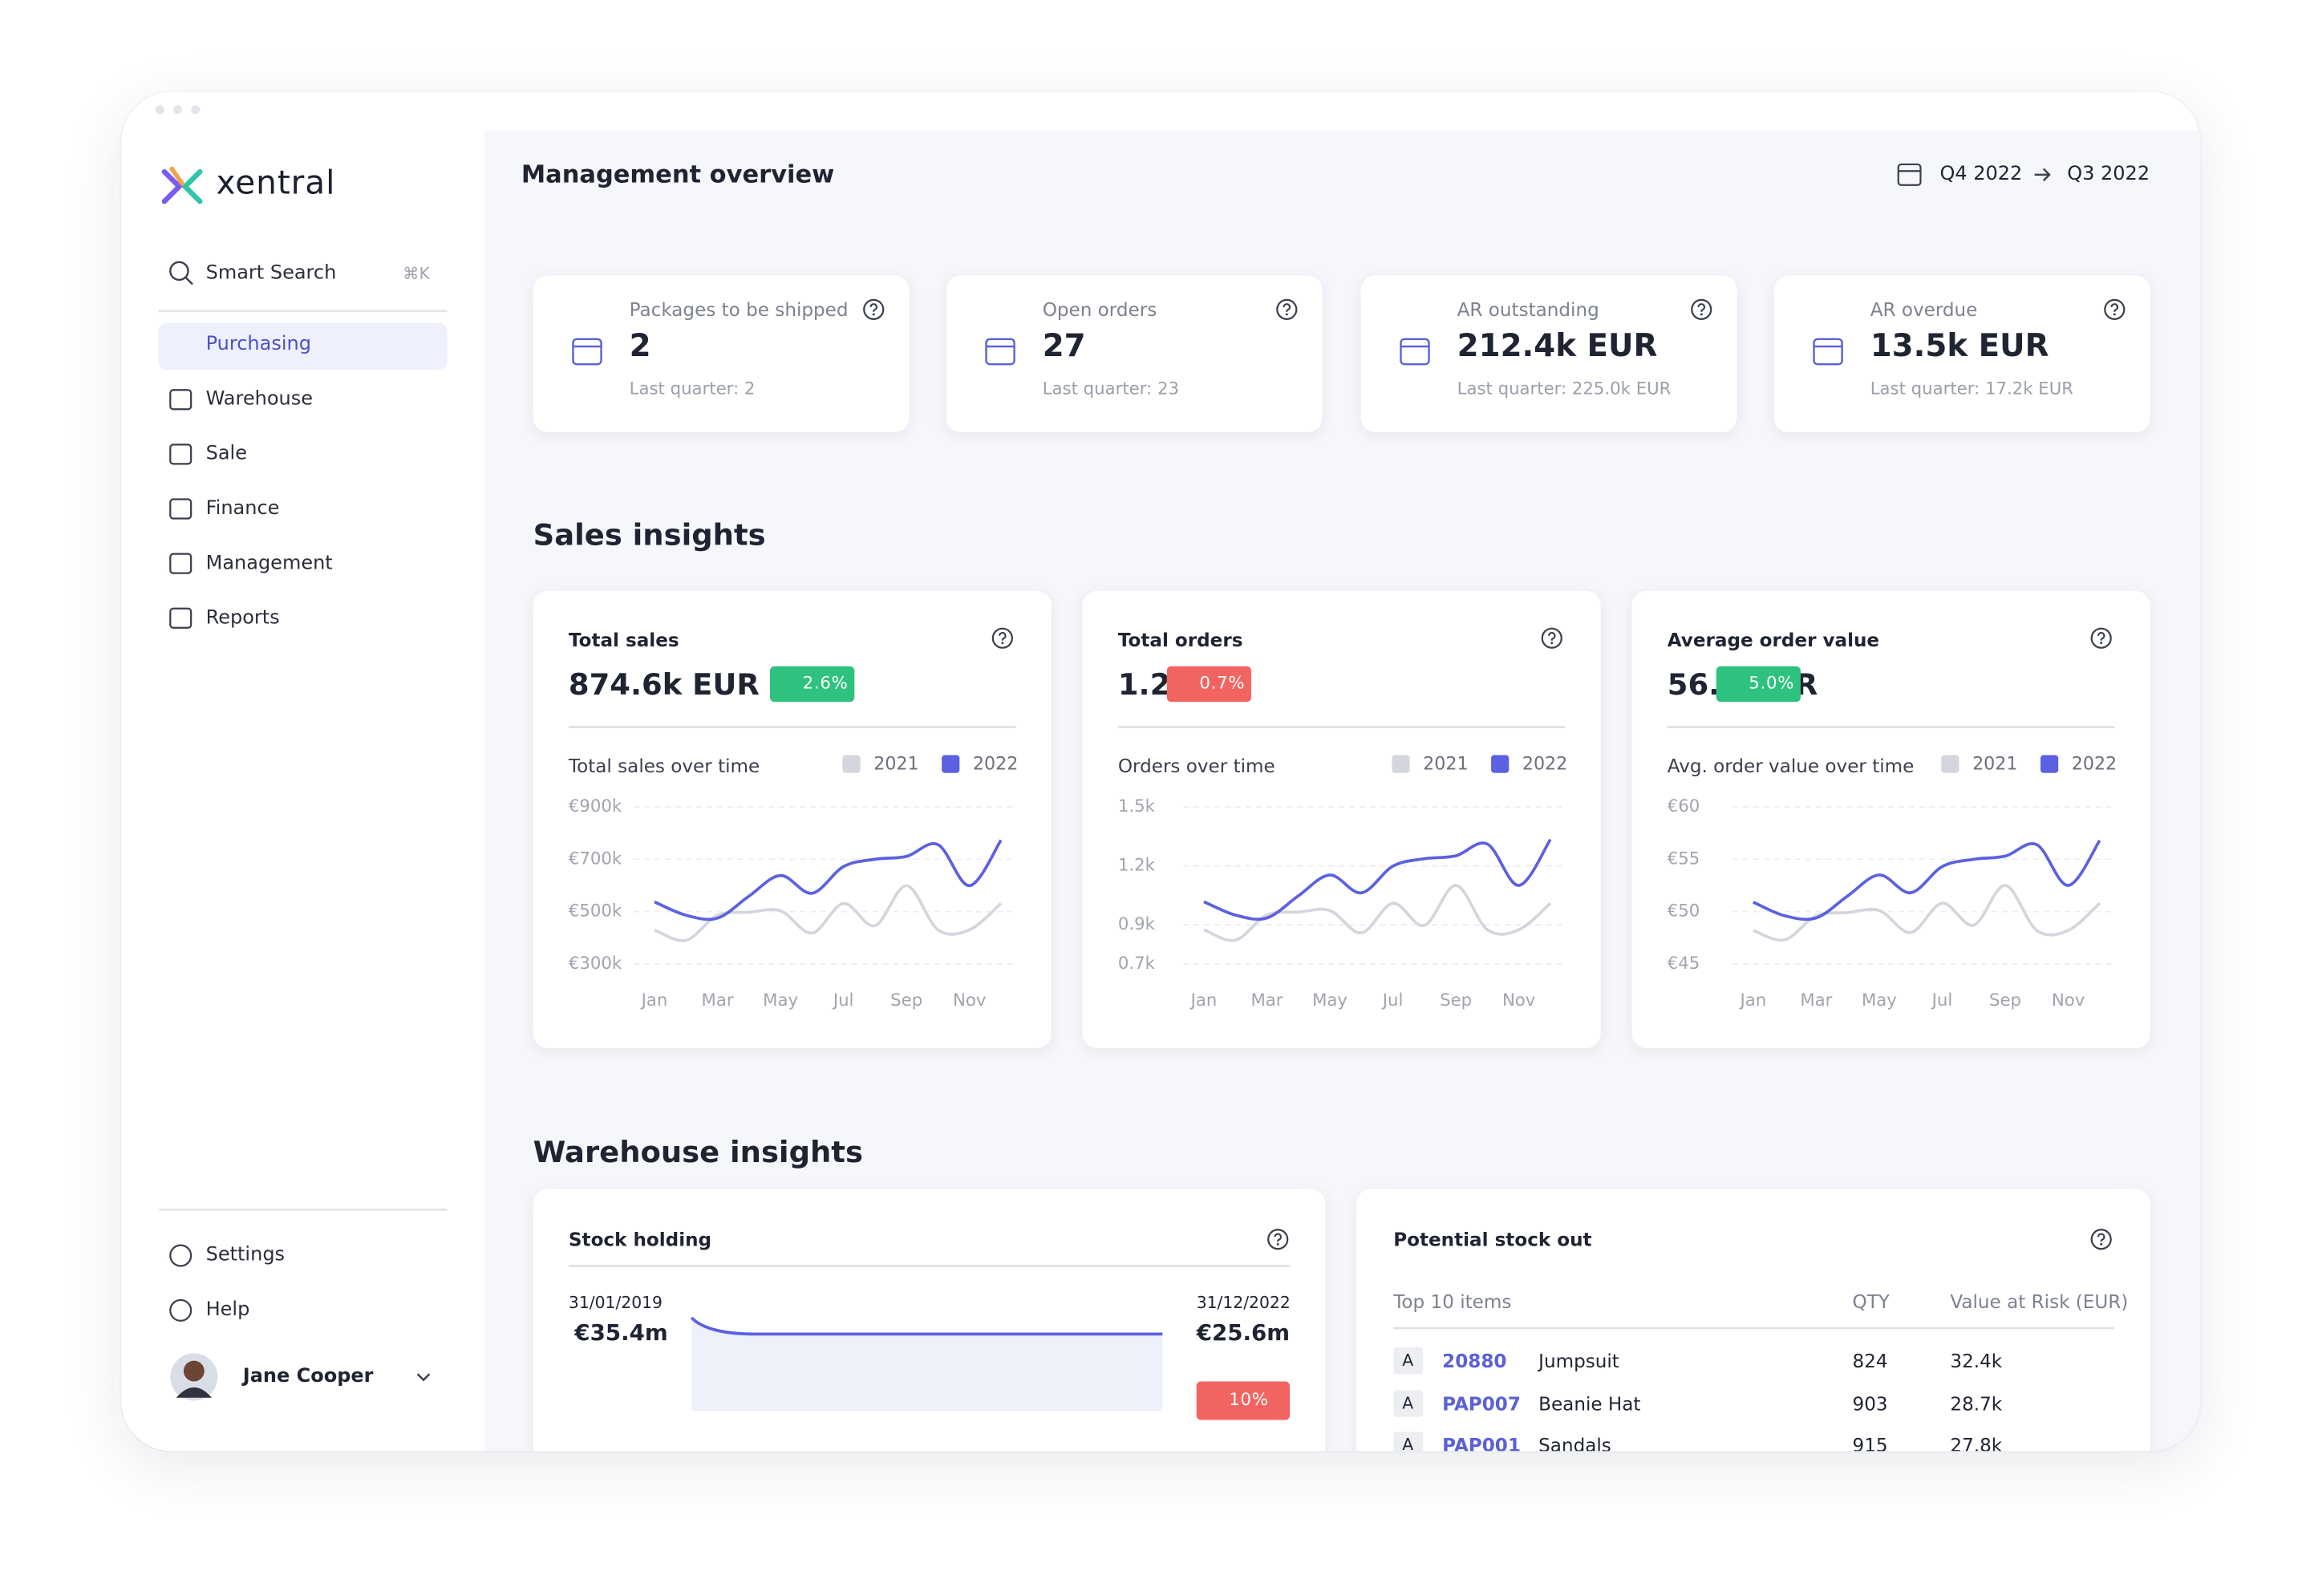  Describe the element at coordinates (825, 683) in the screenshot. I see `change-value: 2.6%` at that location.